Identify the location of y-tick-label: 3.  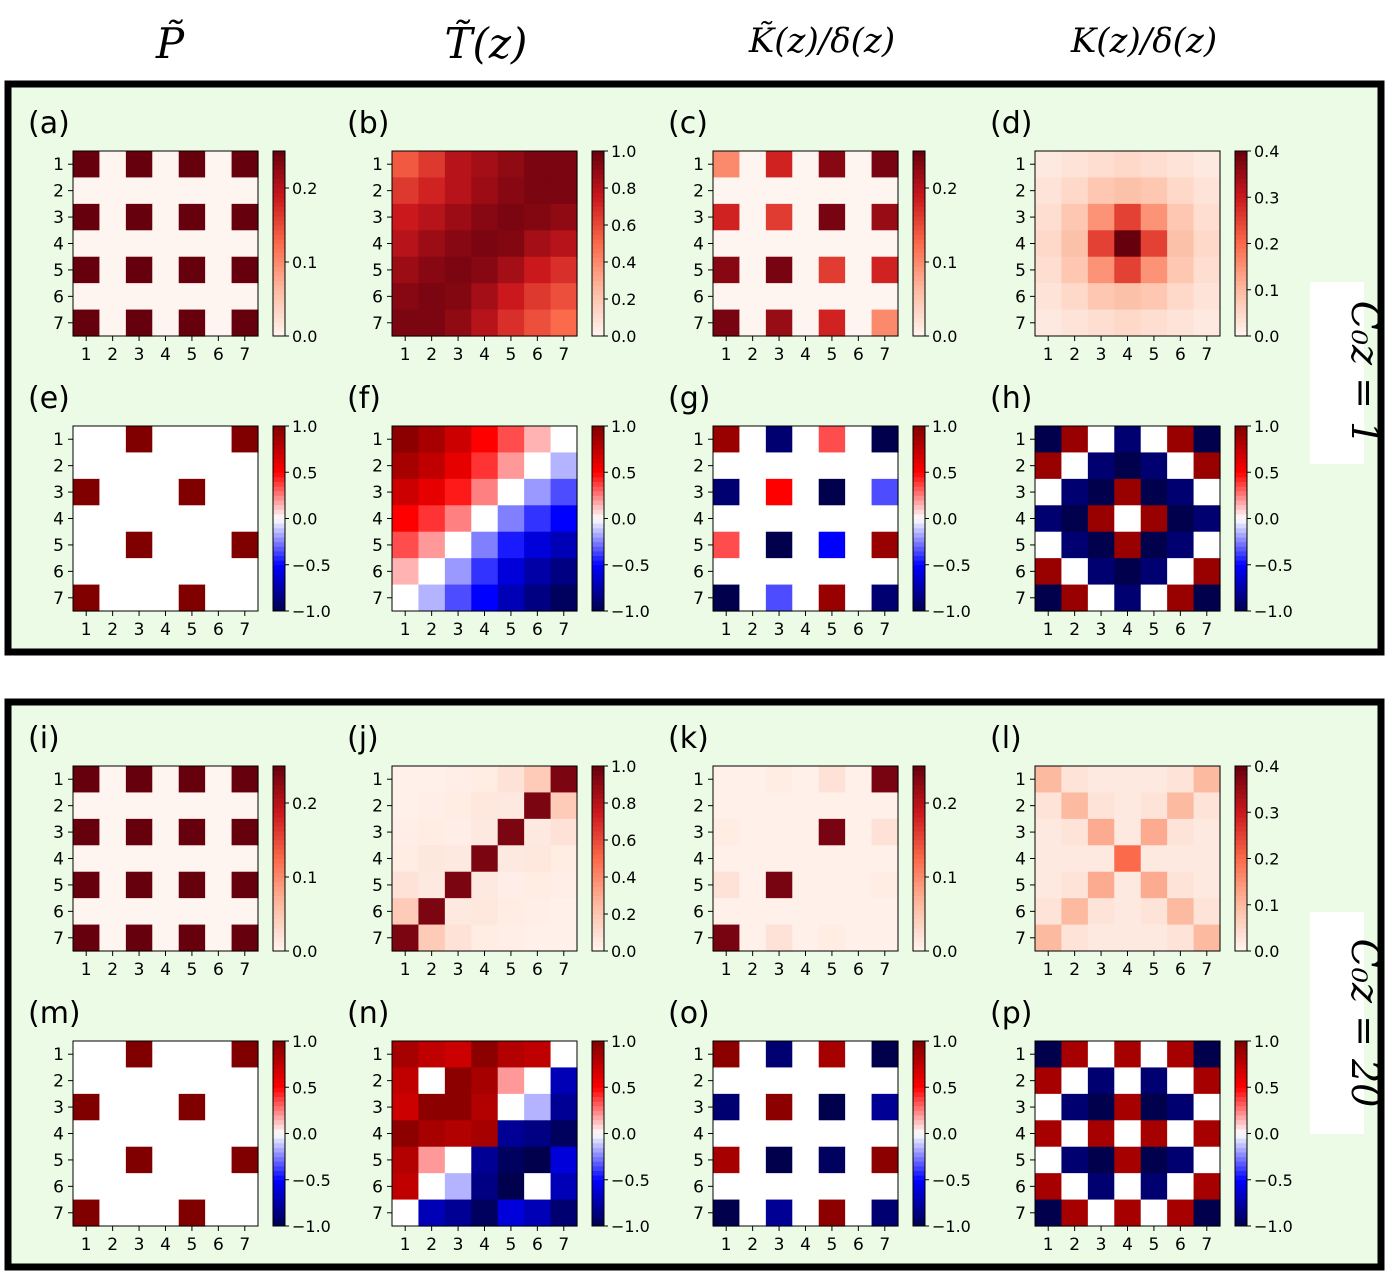
(1020, 1108).